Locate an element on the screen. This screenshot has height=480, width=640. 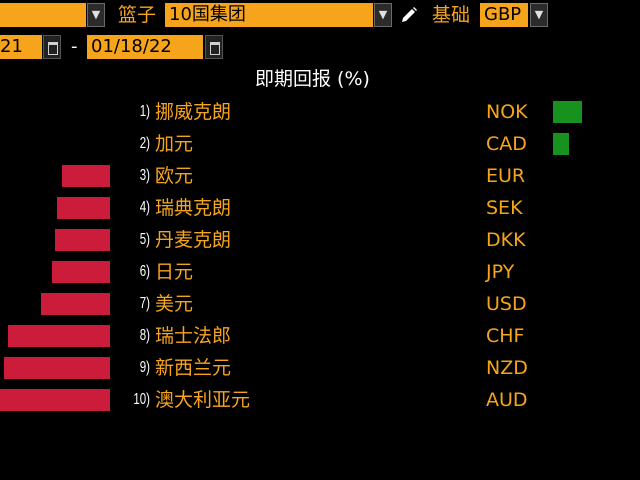
basket-label: 篮子 is located at coordinates (137, 15).